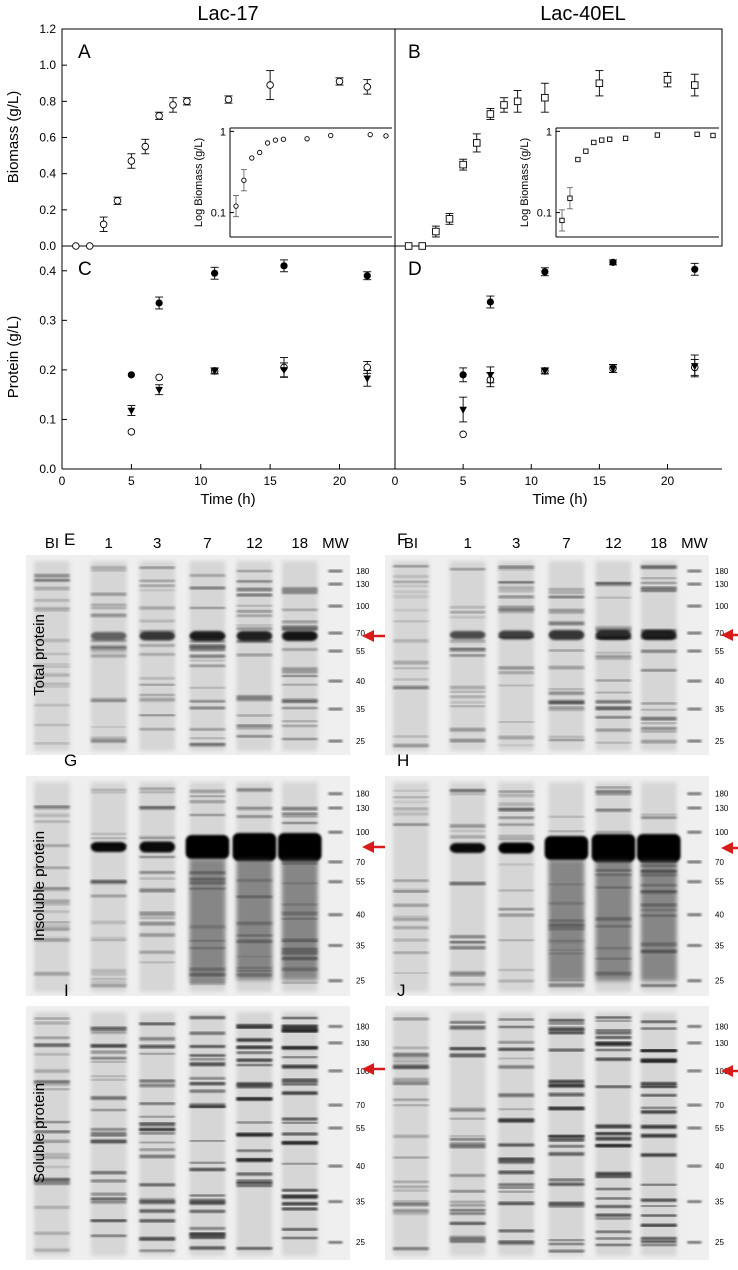  What do you see at coordinates (254, 543) in the screenshot?
I see `lane-label: 12` at bounding box center [254, 543].